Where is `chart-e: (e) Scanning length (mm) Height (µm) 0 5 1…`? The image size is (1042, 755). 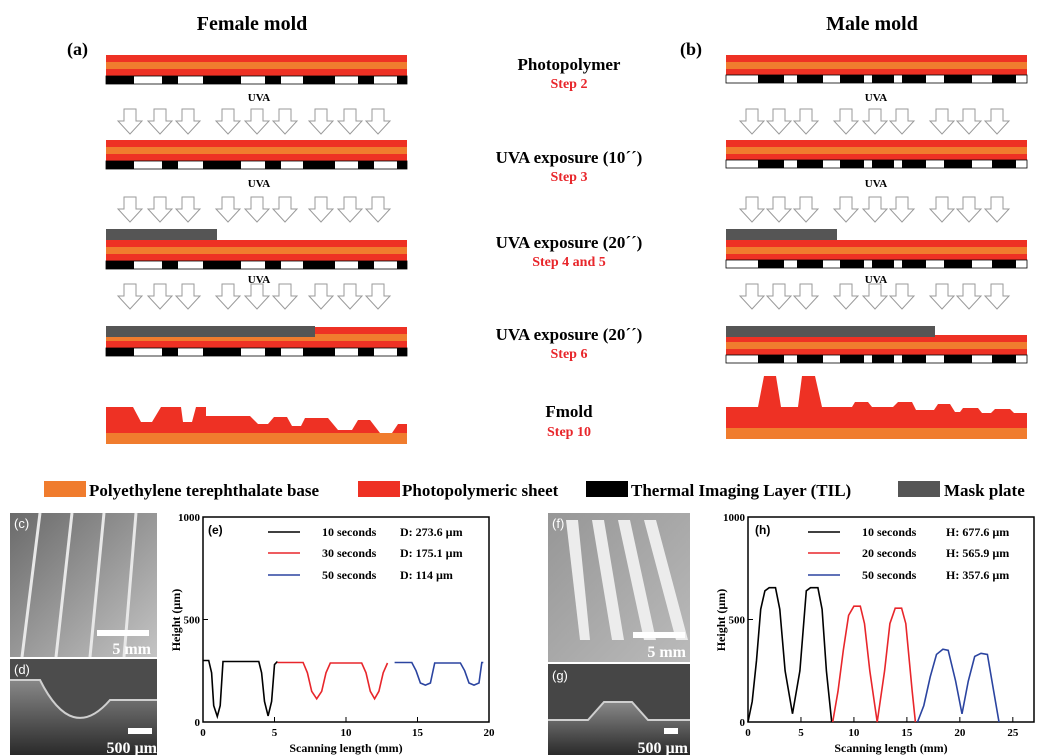
chart-e: (e) Scanning length (mm) Height (µm) 0 5 1… is located at coordinates (332, 633).